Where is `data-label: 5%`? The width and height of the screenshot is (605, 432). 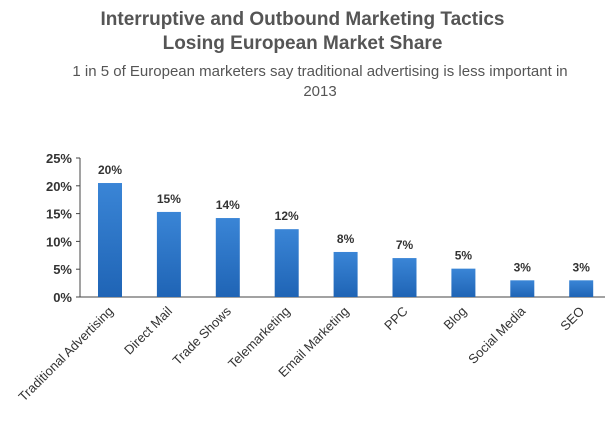
data-label: 5% is located at coordinates (464, 256).